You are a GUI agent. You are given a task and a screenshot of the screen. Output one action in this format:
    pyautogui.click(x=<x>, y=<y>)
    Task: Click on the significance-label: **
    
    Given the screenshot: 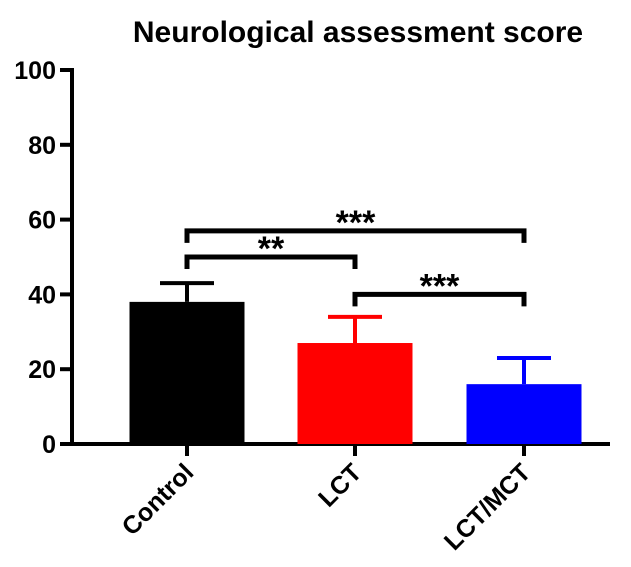 What is the action you would take?
    pyautogui.click(x=271, y=249)
    